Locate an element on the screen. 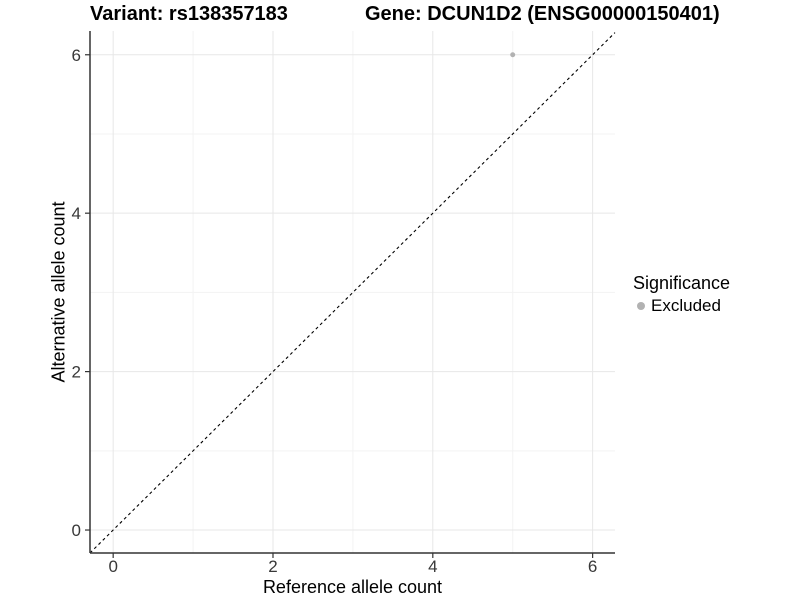 The width and height of the screenshot is (800, 600). data-point is located at coordinates (513, 55).